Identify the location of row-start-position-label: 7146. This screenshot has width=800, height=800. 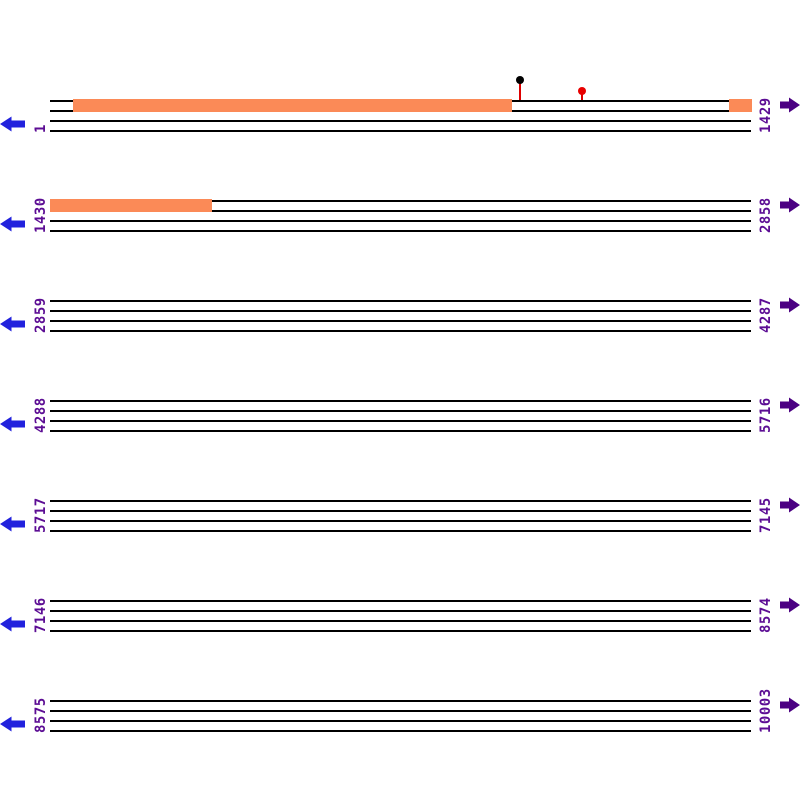
(41, 615).